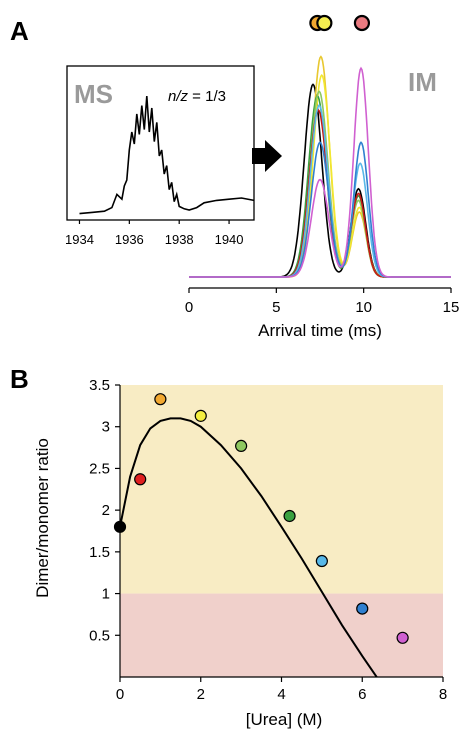  What do you see at coordinates (322, 302) in the screenshot?
I see `im-x-ticks: 0 5 10 15` at bounding box center [322, 302].